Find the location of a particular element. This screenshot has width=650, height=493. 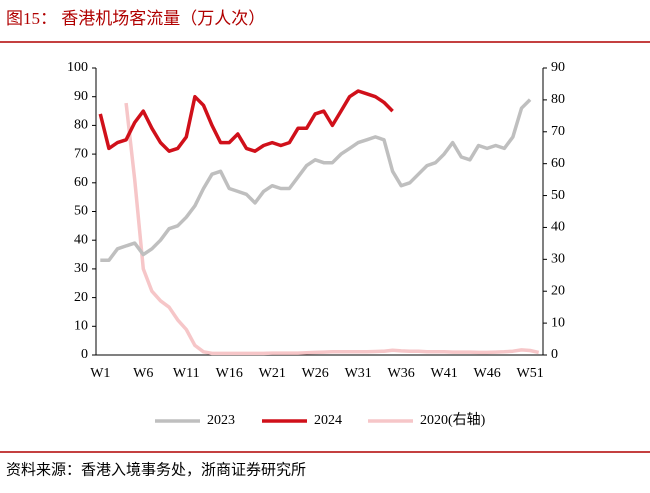

series-line is located at coordinates (246, 121).